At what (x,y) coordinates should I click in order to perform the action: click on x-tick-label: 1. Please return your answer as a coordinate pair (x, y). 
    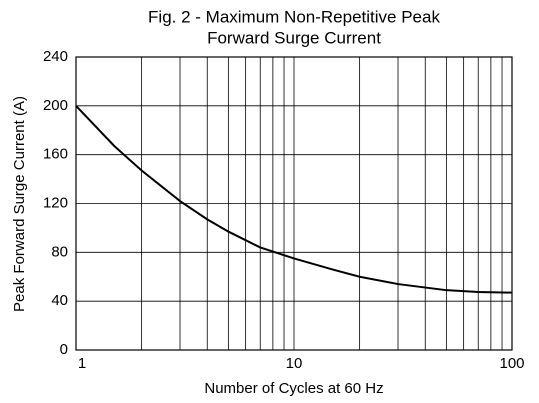
    Looking at the image, I should click on (82, 363).